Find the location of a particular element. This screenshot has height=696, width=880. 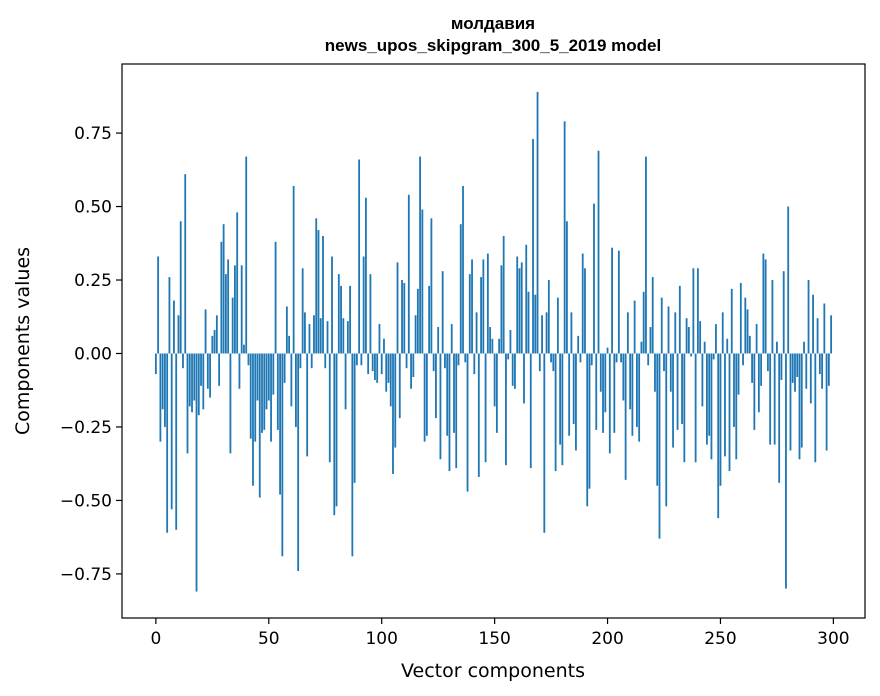

x-tick-label: 150 is located at coordinates (494, 639).